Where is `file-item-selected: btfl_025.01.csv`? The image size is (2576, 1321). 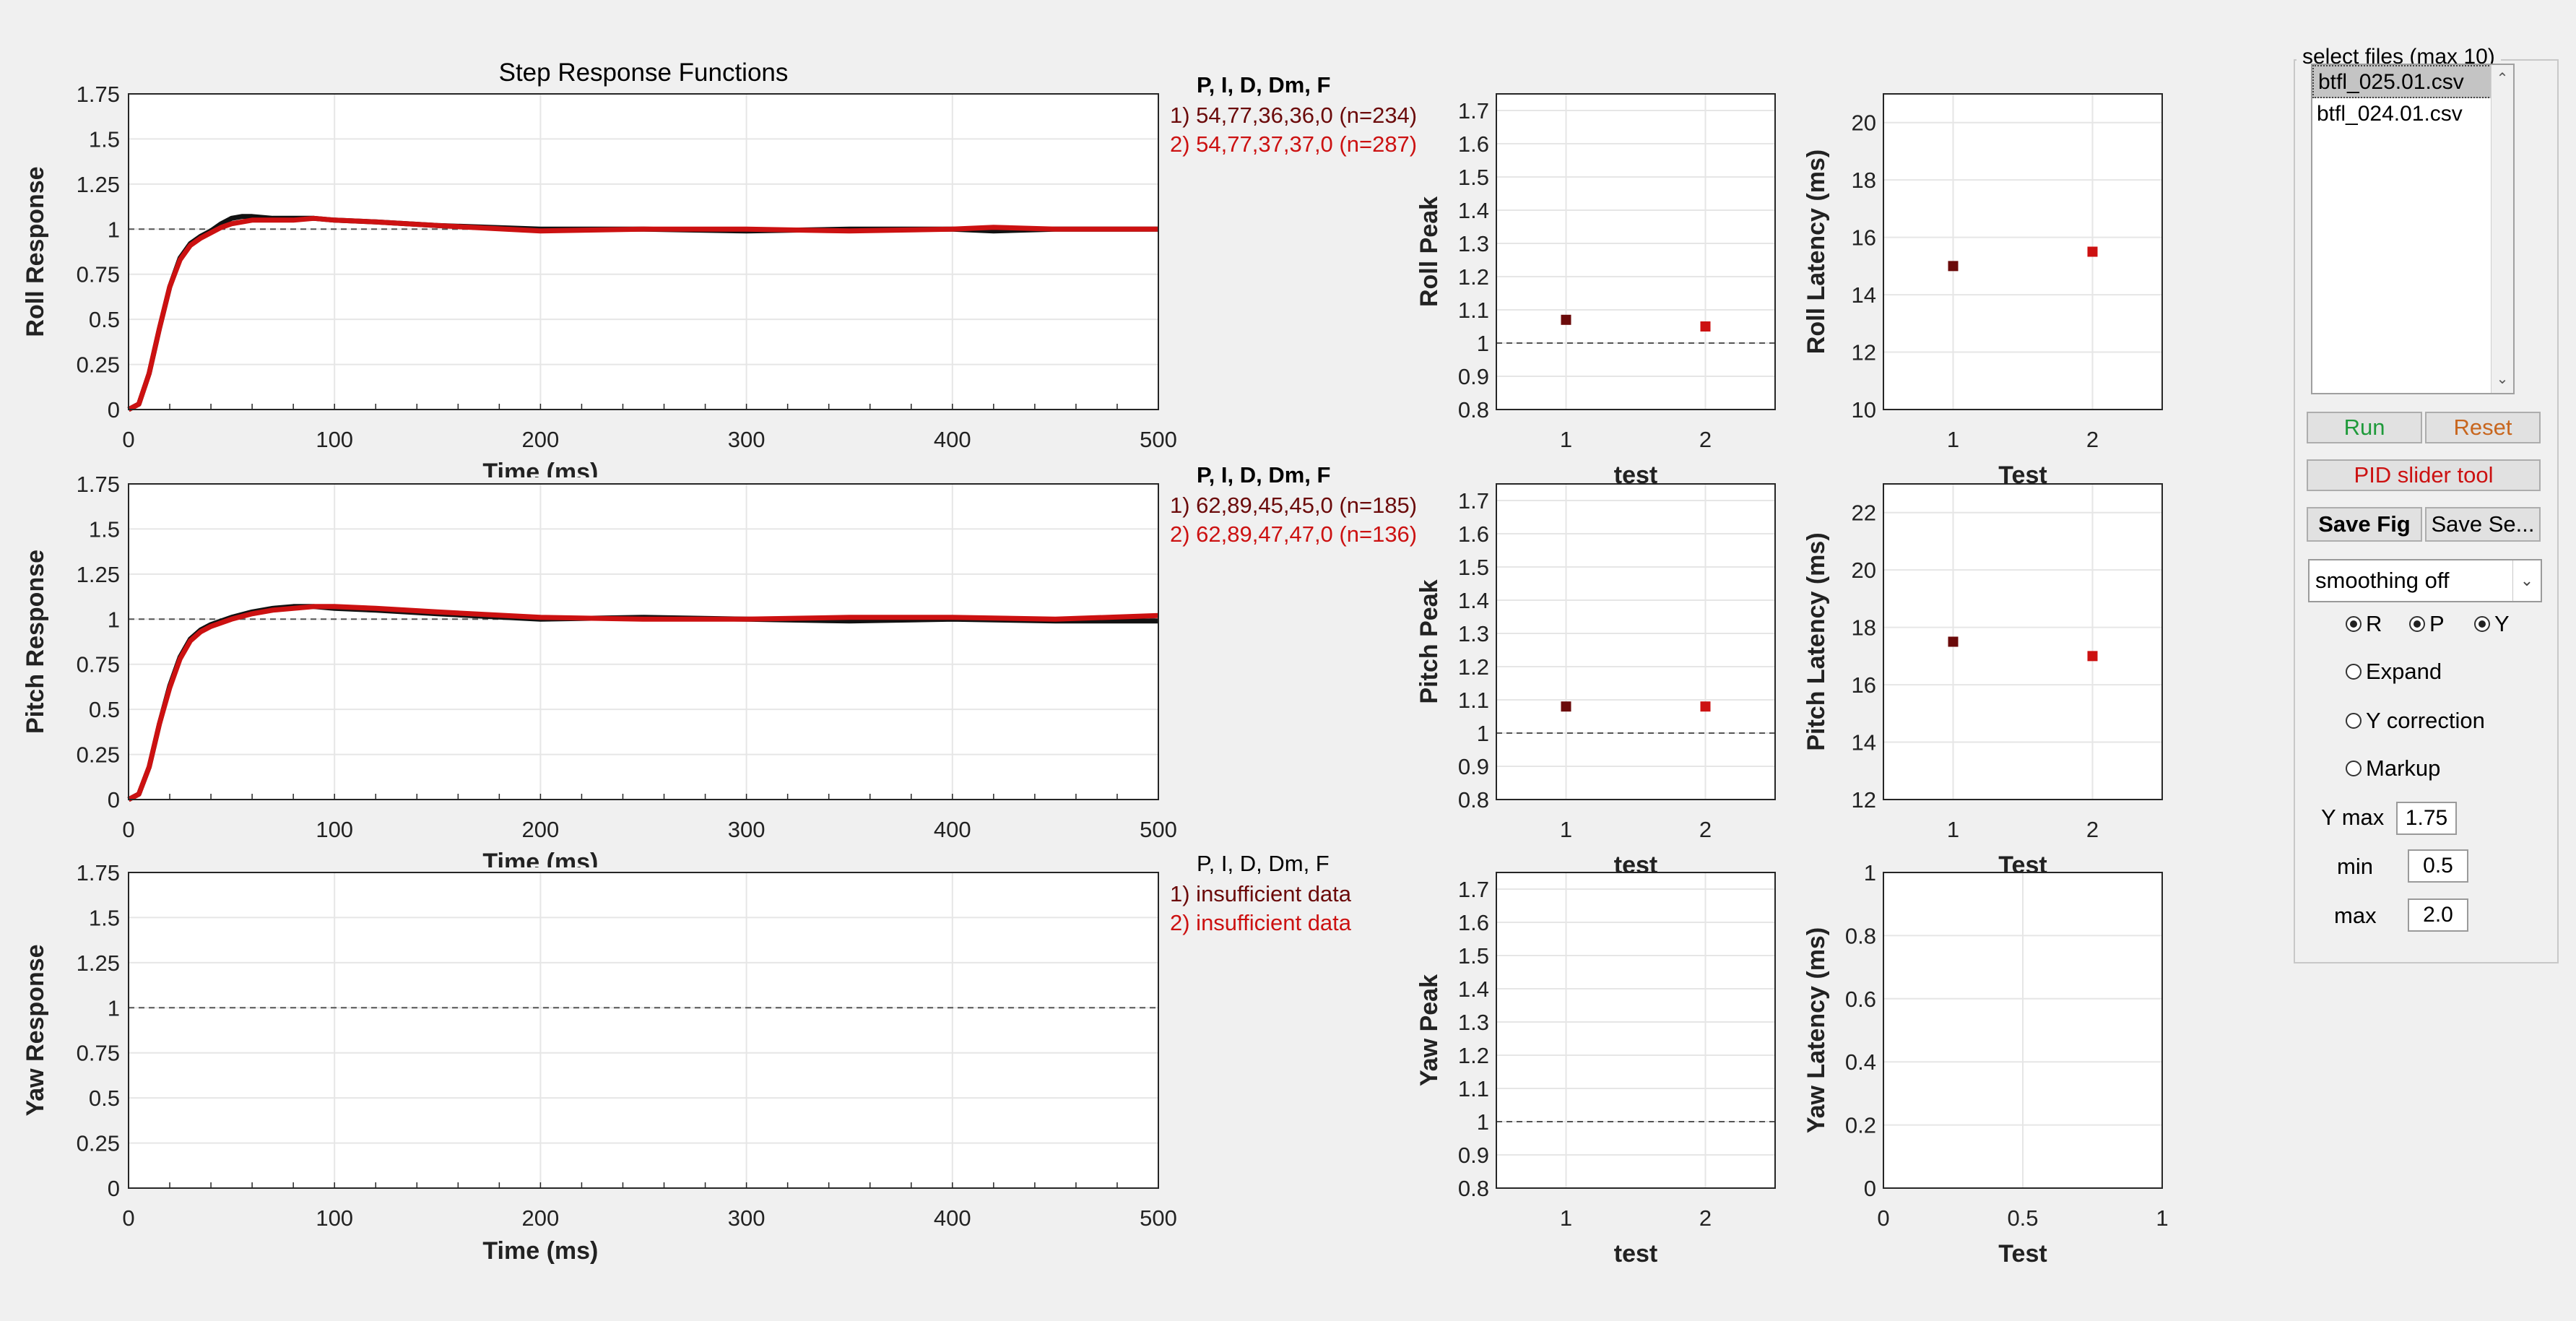 file-item-selected: btfl_025.01.csv is located at coordinates (2410, 81).